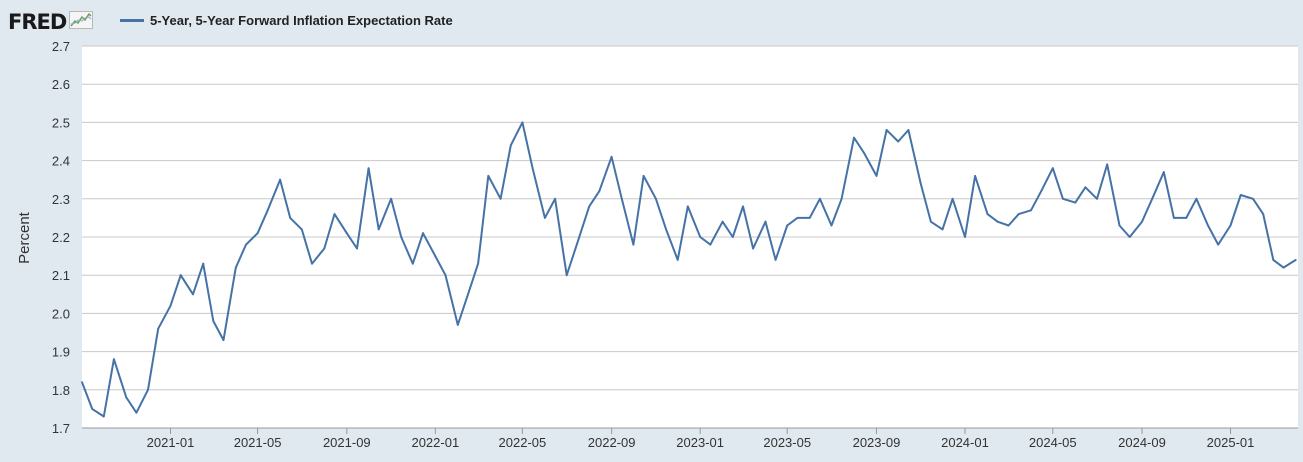  I want to click on fred-logo: FRED, so click(51, 22).